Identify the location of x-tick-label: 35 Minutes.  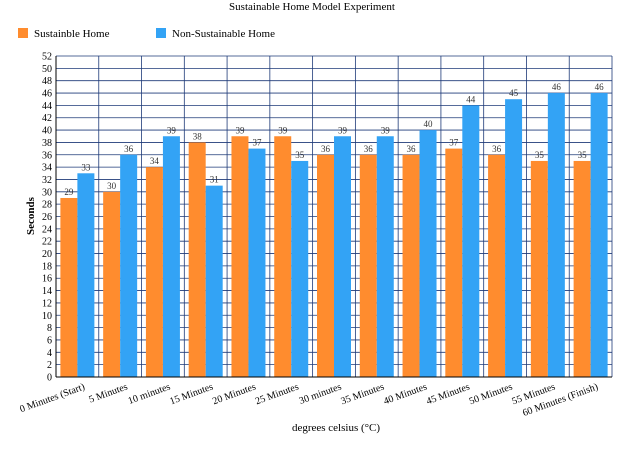
(362, 394).